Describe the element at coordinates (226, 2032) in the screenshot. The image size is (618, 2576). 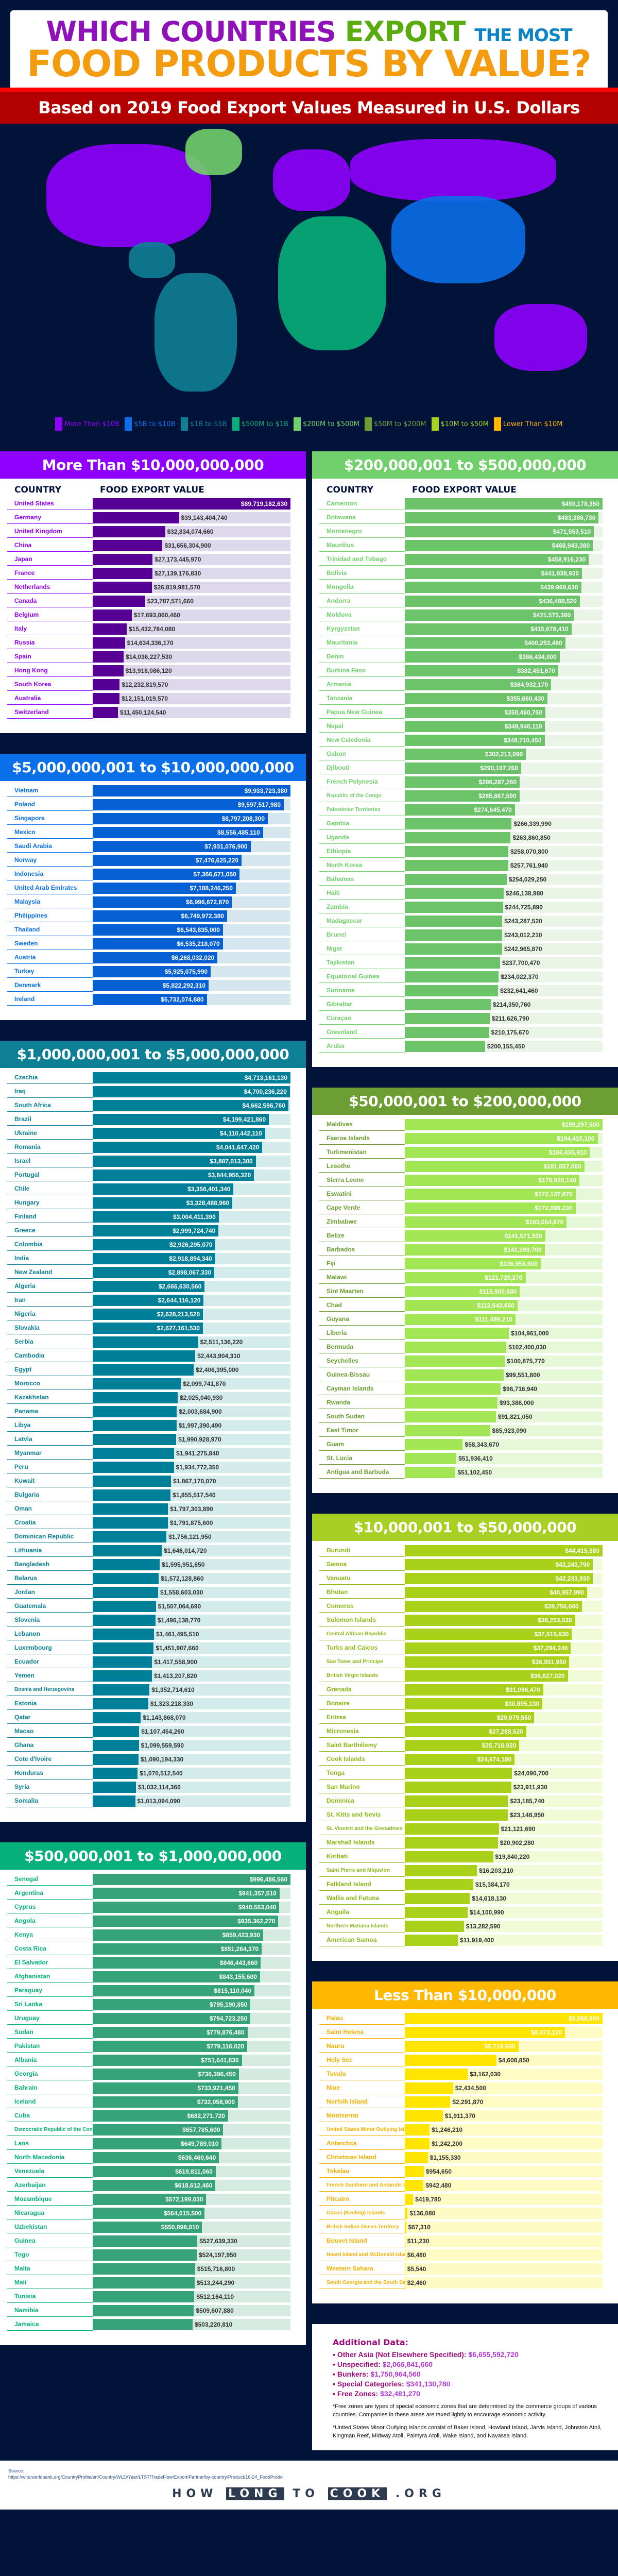
I see `value-label: $779,876,480` at that location.